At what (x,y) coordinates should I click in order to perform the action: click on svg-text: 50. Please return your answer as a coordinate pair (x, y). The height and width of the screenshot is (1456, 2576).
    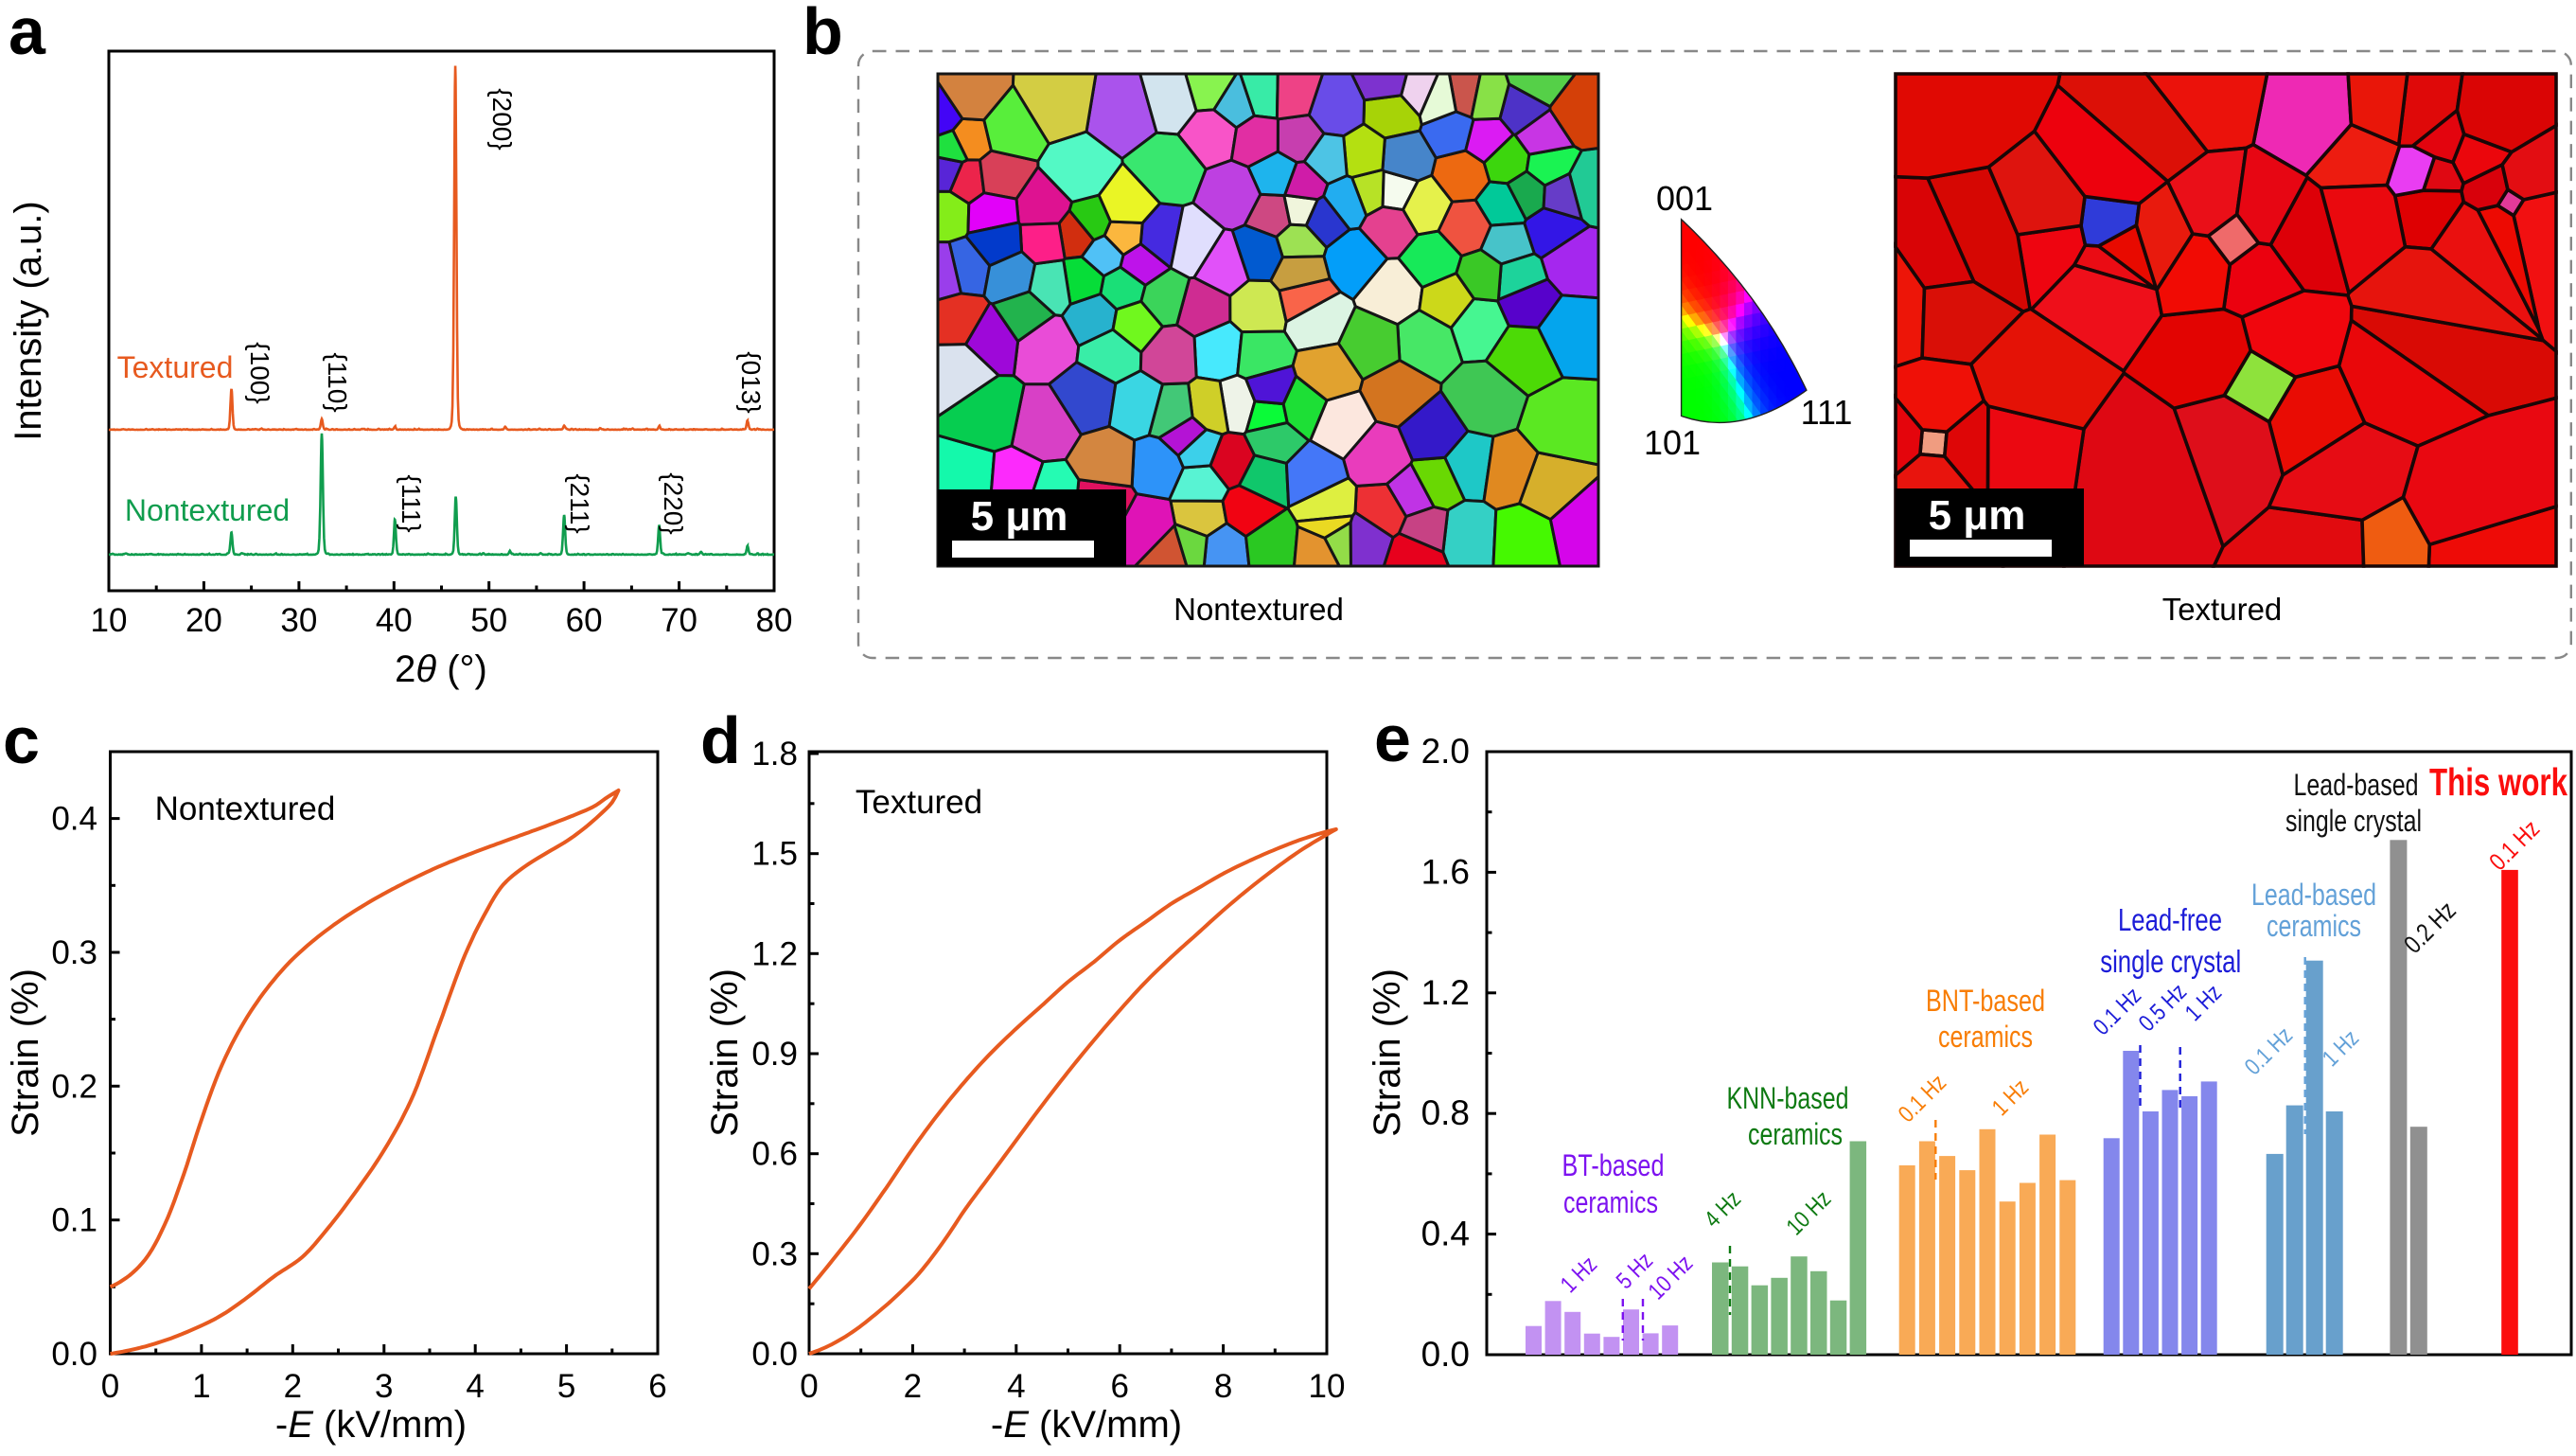
    Looking at the image, I should click on (488, 620).